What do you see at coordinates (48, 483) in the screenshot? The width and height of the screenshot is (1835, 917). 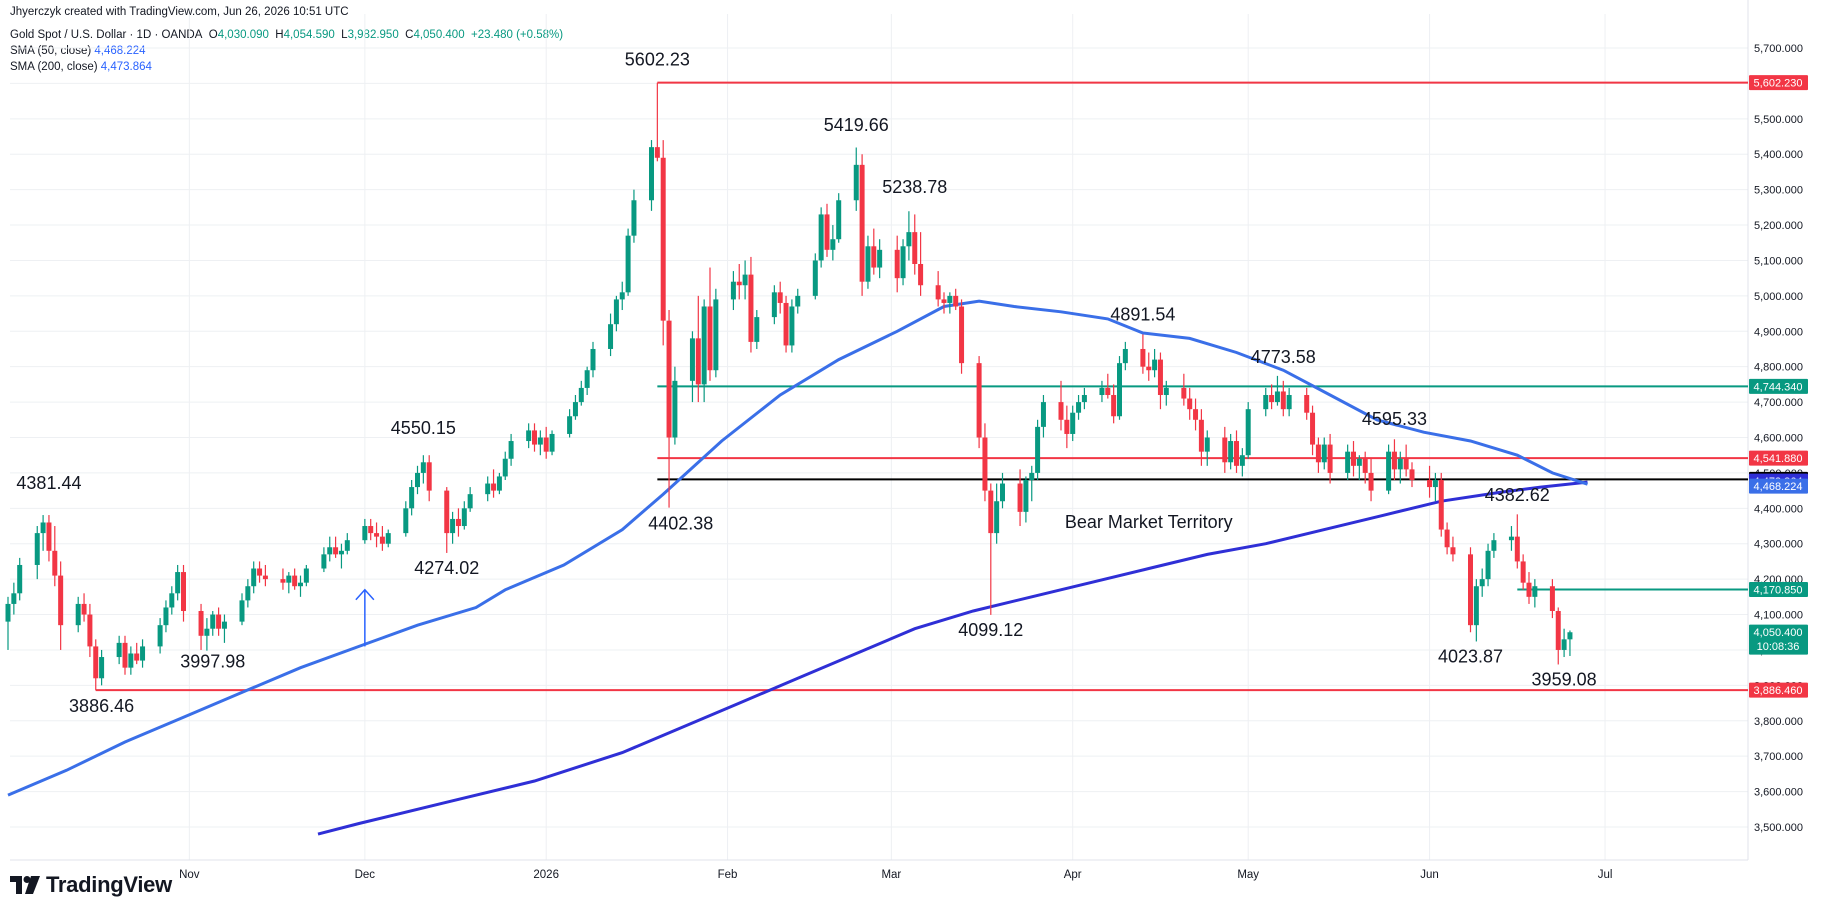 I see `price-annotation: 4381.44` at bounding box center [48, 483].